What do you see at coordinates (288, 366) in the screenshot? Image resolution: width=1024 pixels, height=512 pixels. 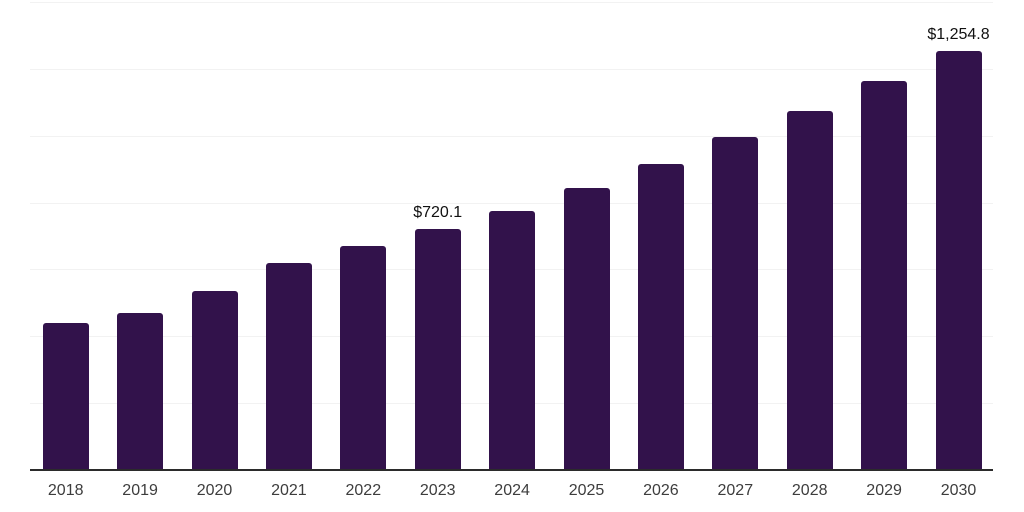 I see `bar-2021` at bounding box center [288, 366].